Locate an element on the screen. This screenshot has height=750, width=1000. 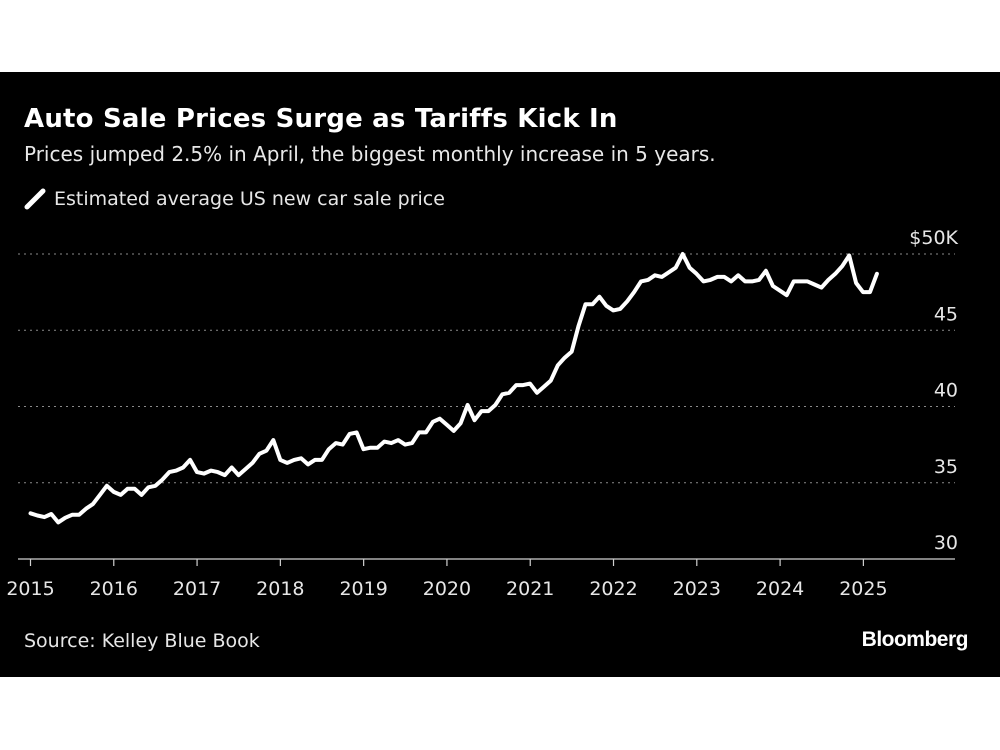
legend-line-swatch-icon is located at coordinates (35, 199).